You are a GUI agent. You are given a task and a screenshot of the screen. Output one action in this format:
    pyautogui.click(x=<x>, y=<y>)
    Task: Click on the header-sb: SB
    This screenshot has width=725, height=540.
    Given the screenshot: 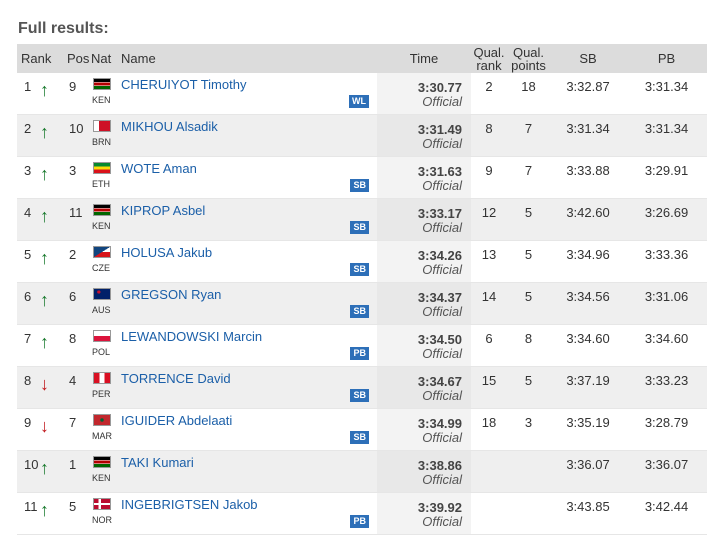 What is the action you would take?
    pyautogui.click(x=588, y=58)
    